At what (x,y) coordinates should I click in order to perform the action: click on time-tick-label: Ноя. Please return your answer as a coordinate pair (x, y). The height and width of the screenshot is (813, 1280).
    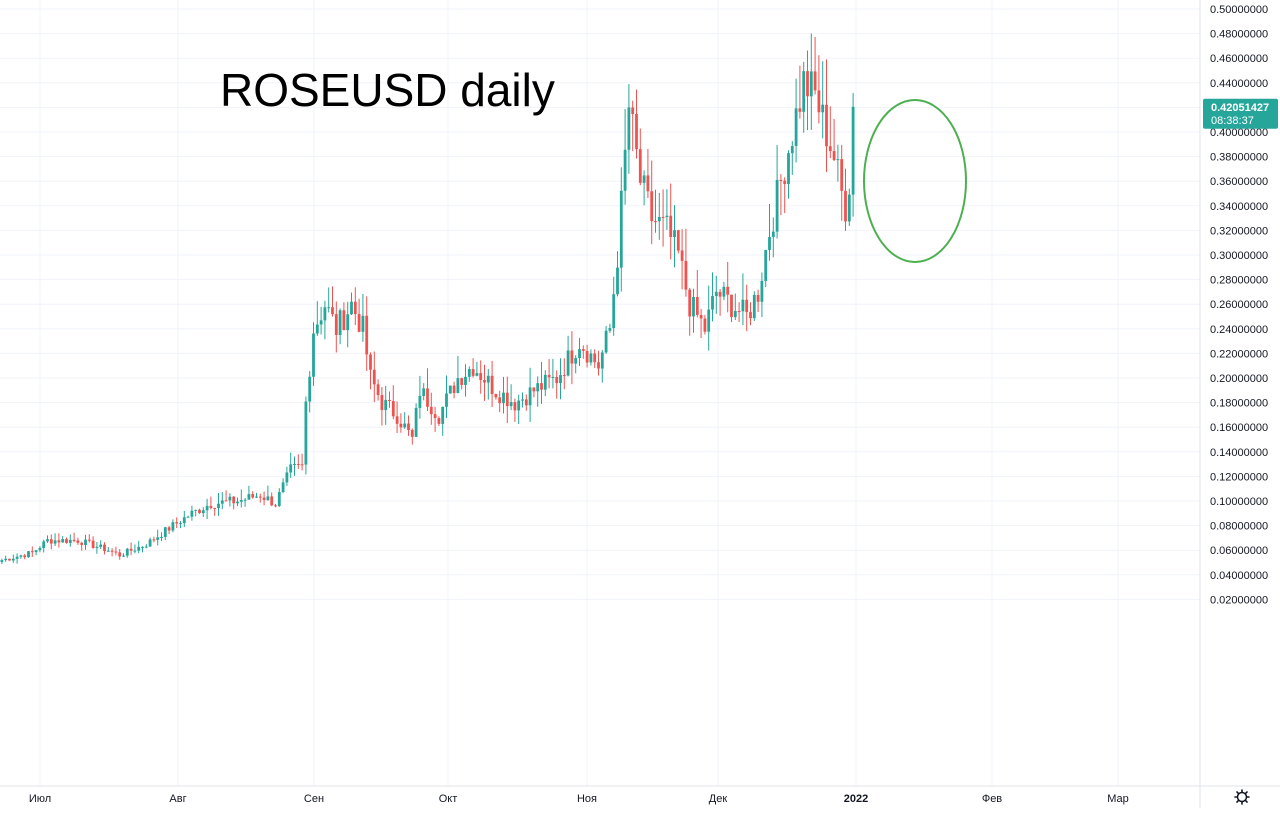
    Looking at the image, I should click on (587, 799).